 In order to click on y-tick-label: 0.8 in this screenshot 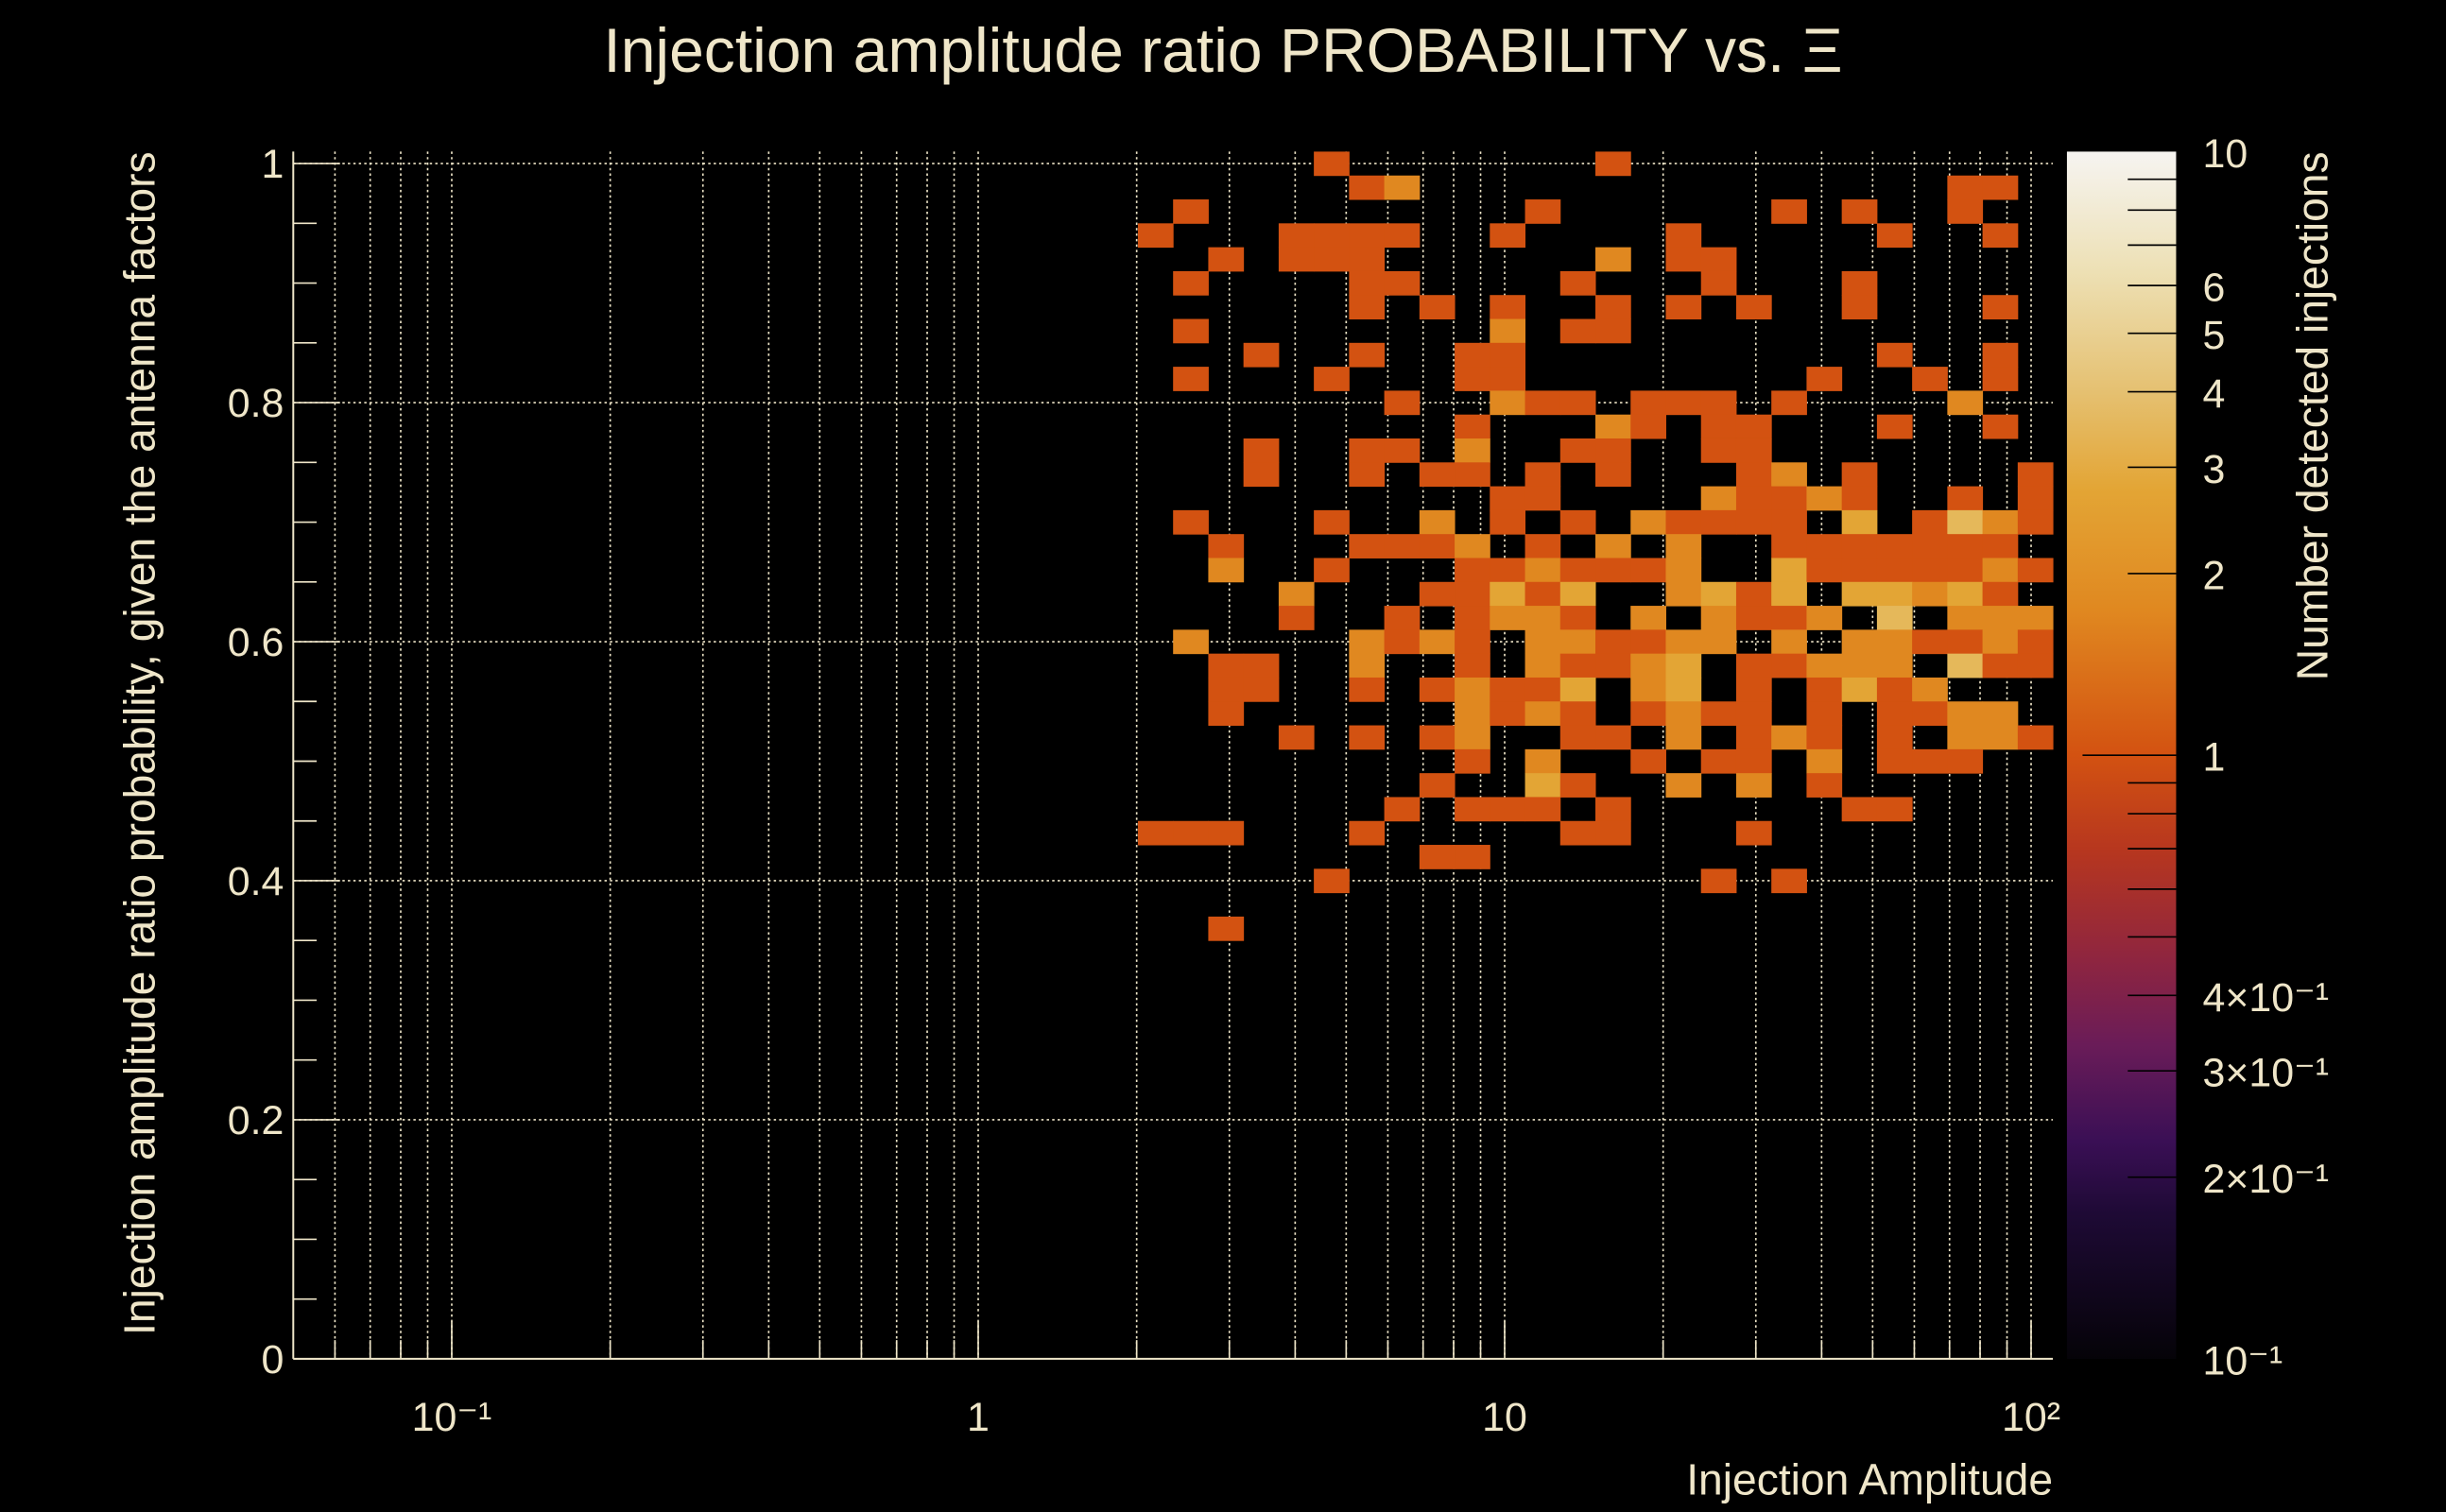, I will do `click(256, 403)`.